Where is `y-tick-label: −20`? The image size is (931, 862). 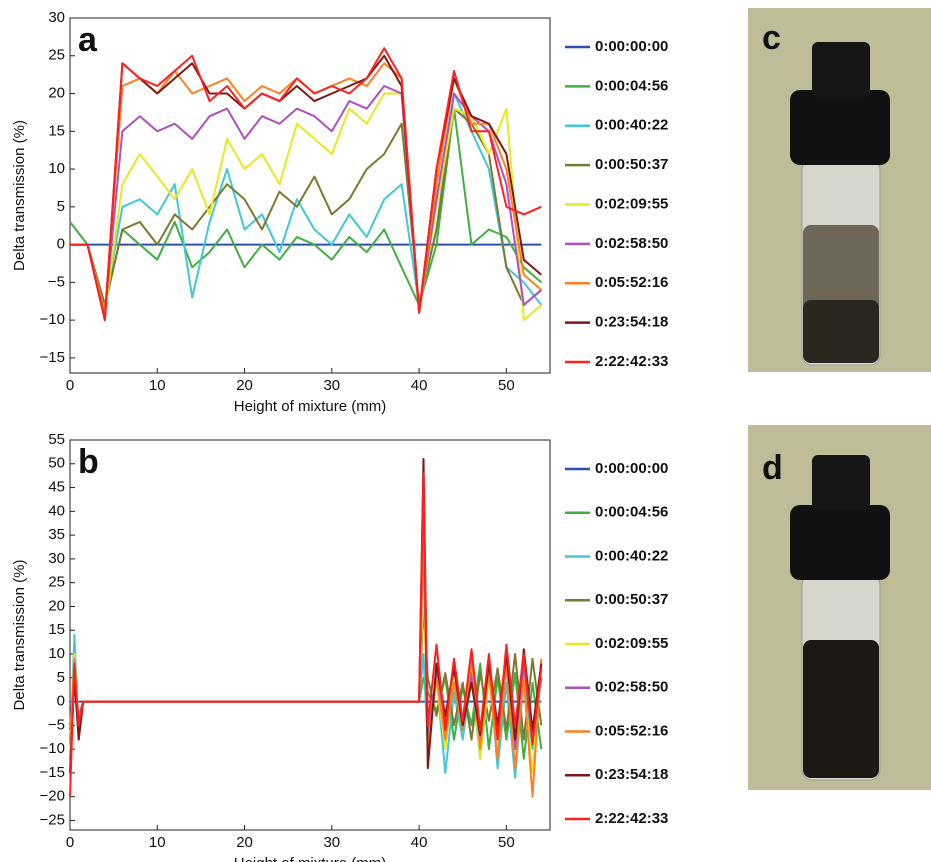
y-tick-label: −20 is located at coordinates (52, 796).